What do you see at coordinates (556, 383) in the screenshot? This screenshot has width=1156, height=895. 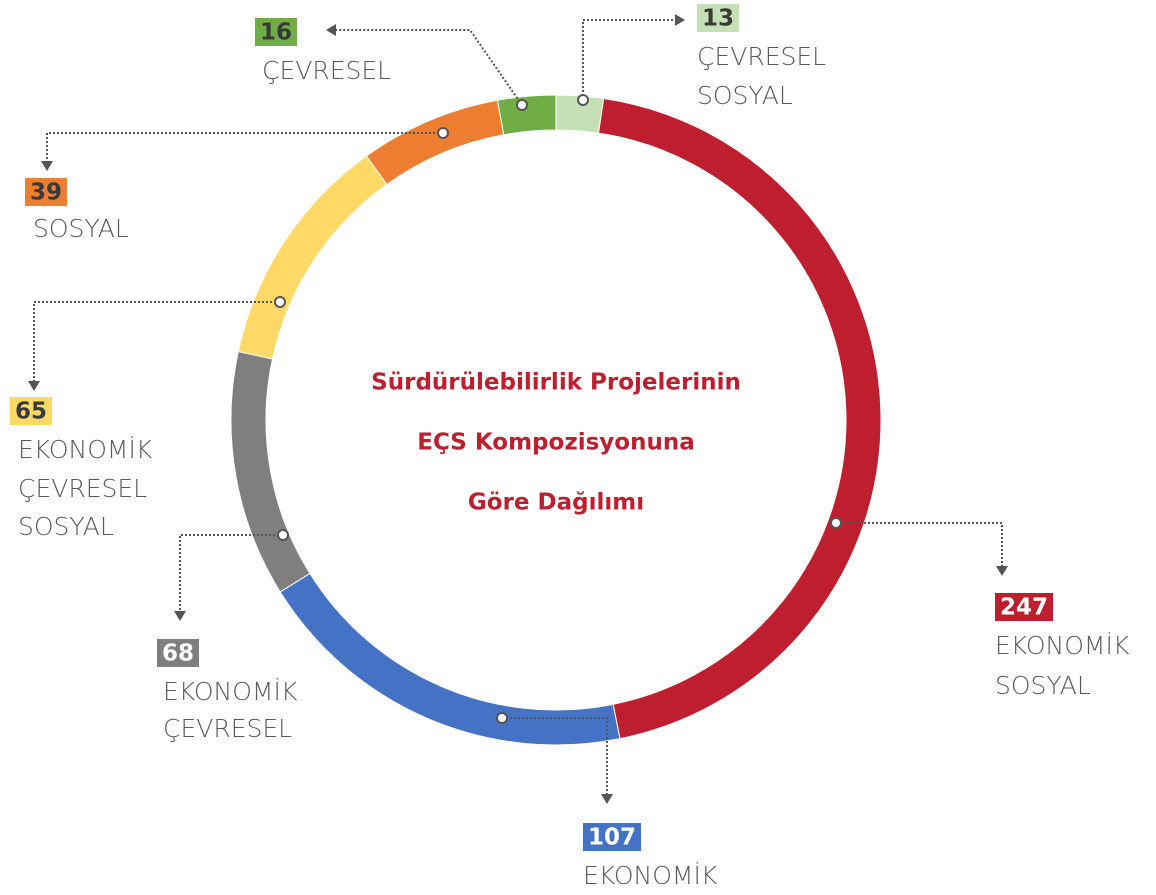 I see `chart-title: Sürdürülebilirlik Projelerinin` at bounding box center [556, 383].